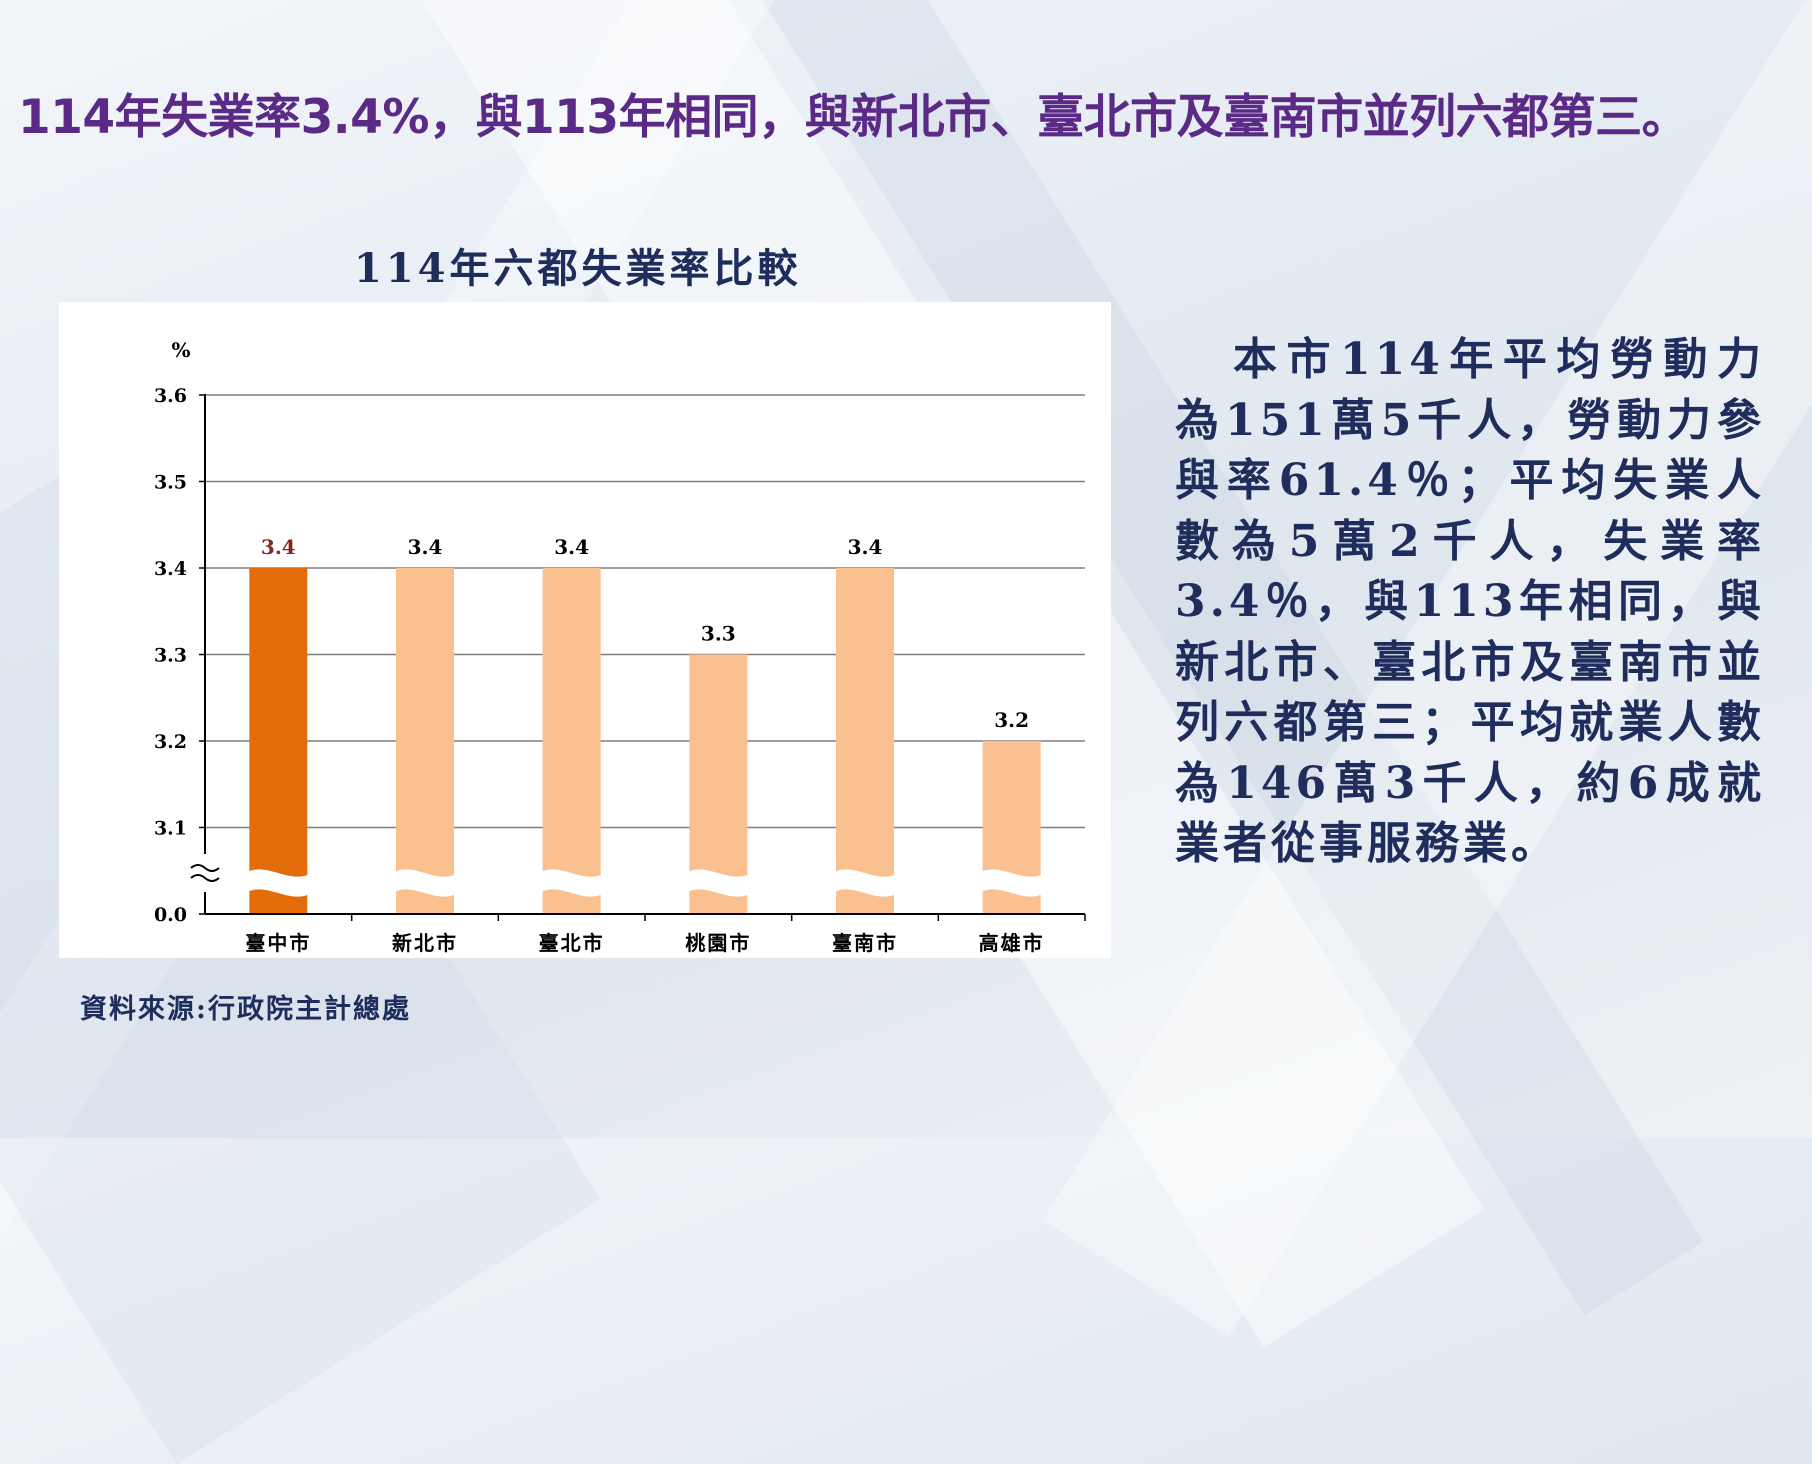 The image size is (1812, 1464). What do you see at coordinates (1011, 720) in the screenshot?
I see `data-label: 3.2` at bounding box center [1011, 720].